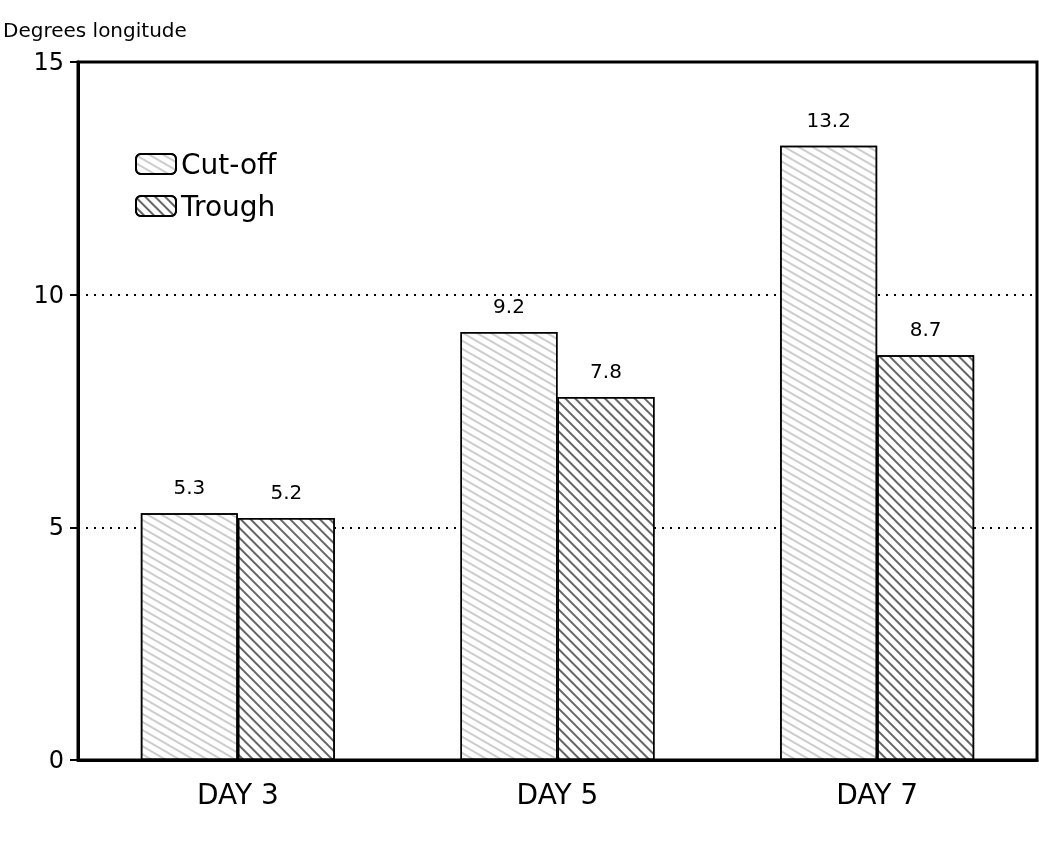 This screenshot has height=846, width=1039. What do you see at coordinates (877, 794) in the screenshot?
I see `x-tick-label: DAY 7` at bounding box center [877, 794].